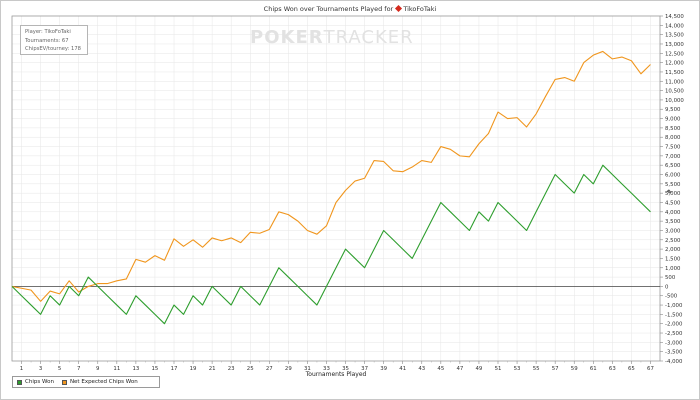  Describe the element at coordinates (673, 129) in the screenshot. I see `y-tick-label: 8,500` at that location.